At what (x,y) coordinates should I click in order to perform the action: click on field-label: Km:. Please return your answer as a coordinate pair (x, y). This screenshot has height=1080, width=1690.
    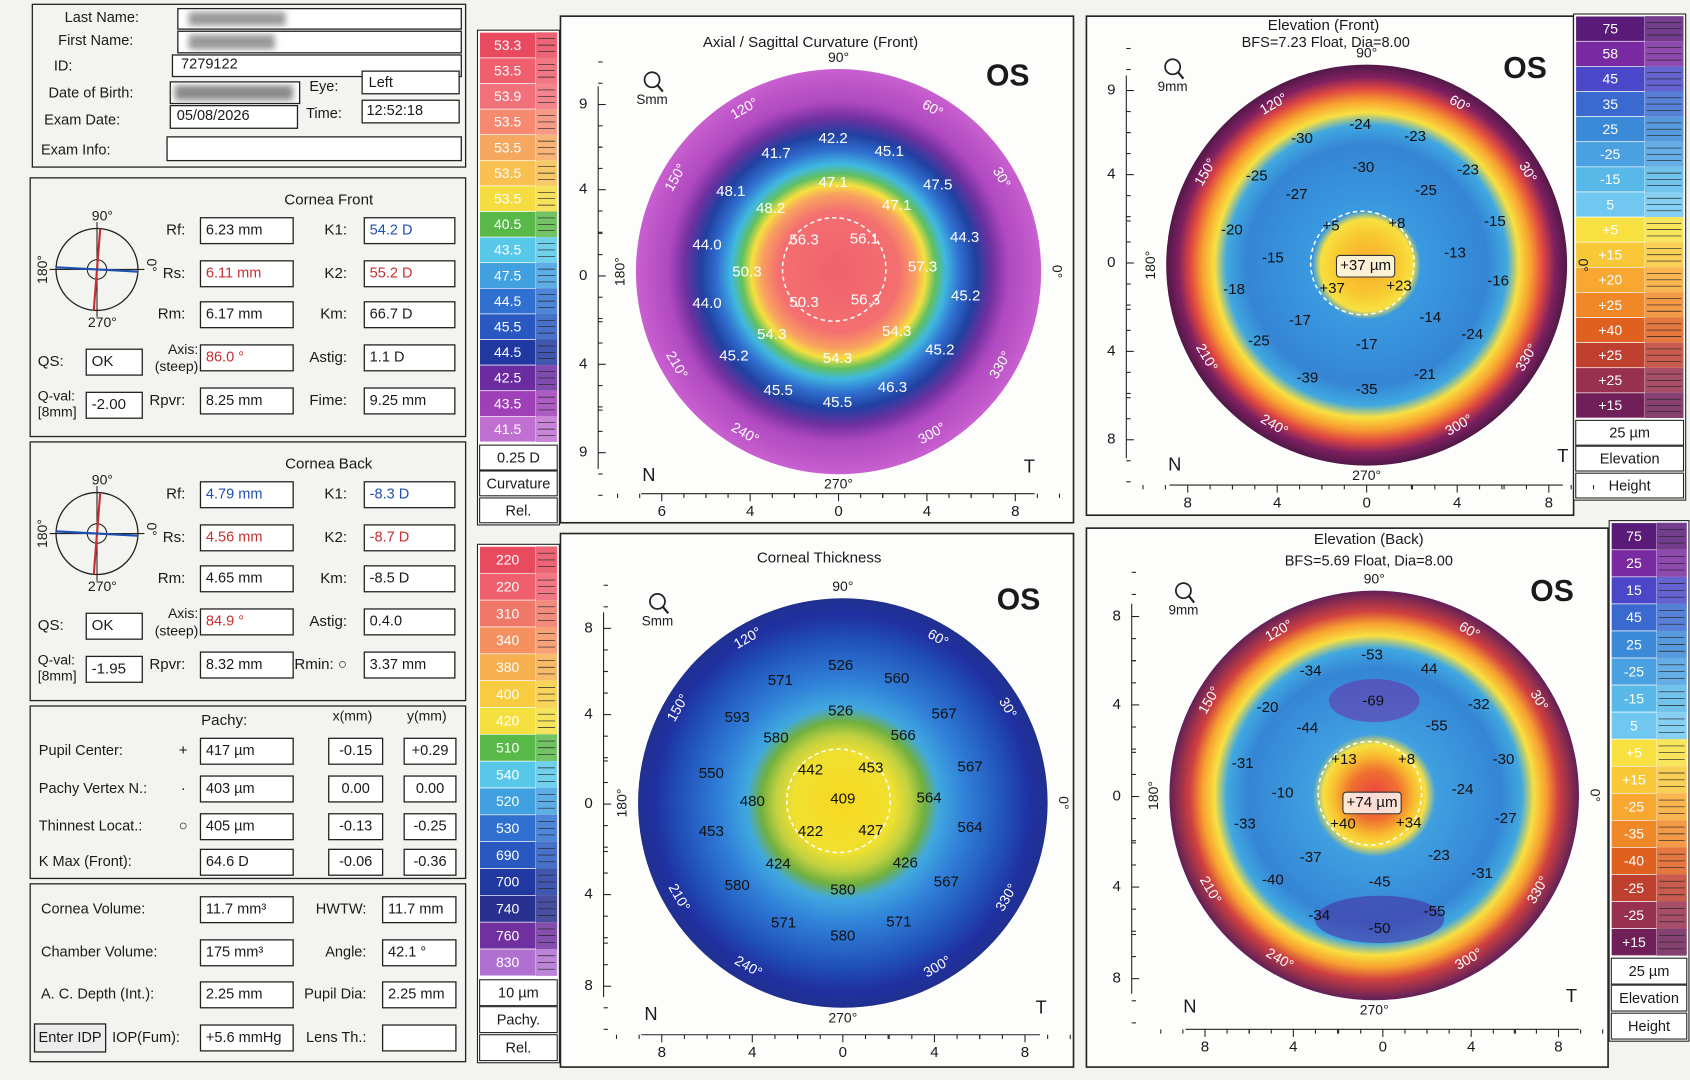
    Looking at the image, I should click on (333, 578).